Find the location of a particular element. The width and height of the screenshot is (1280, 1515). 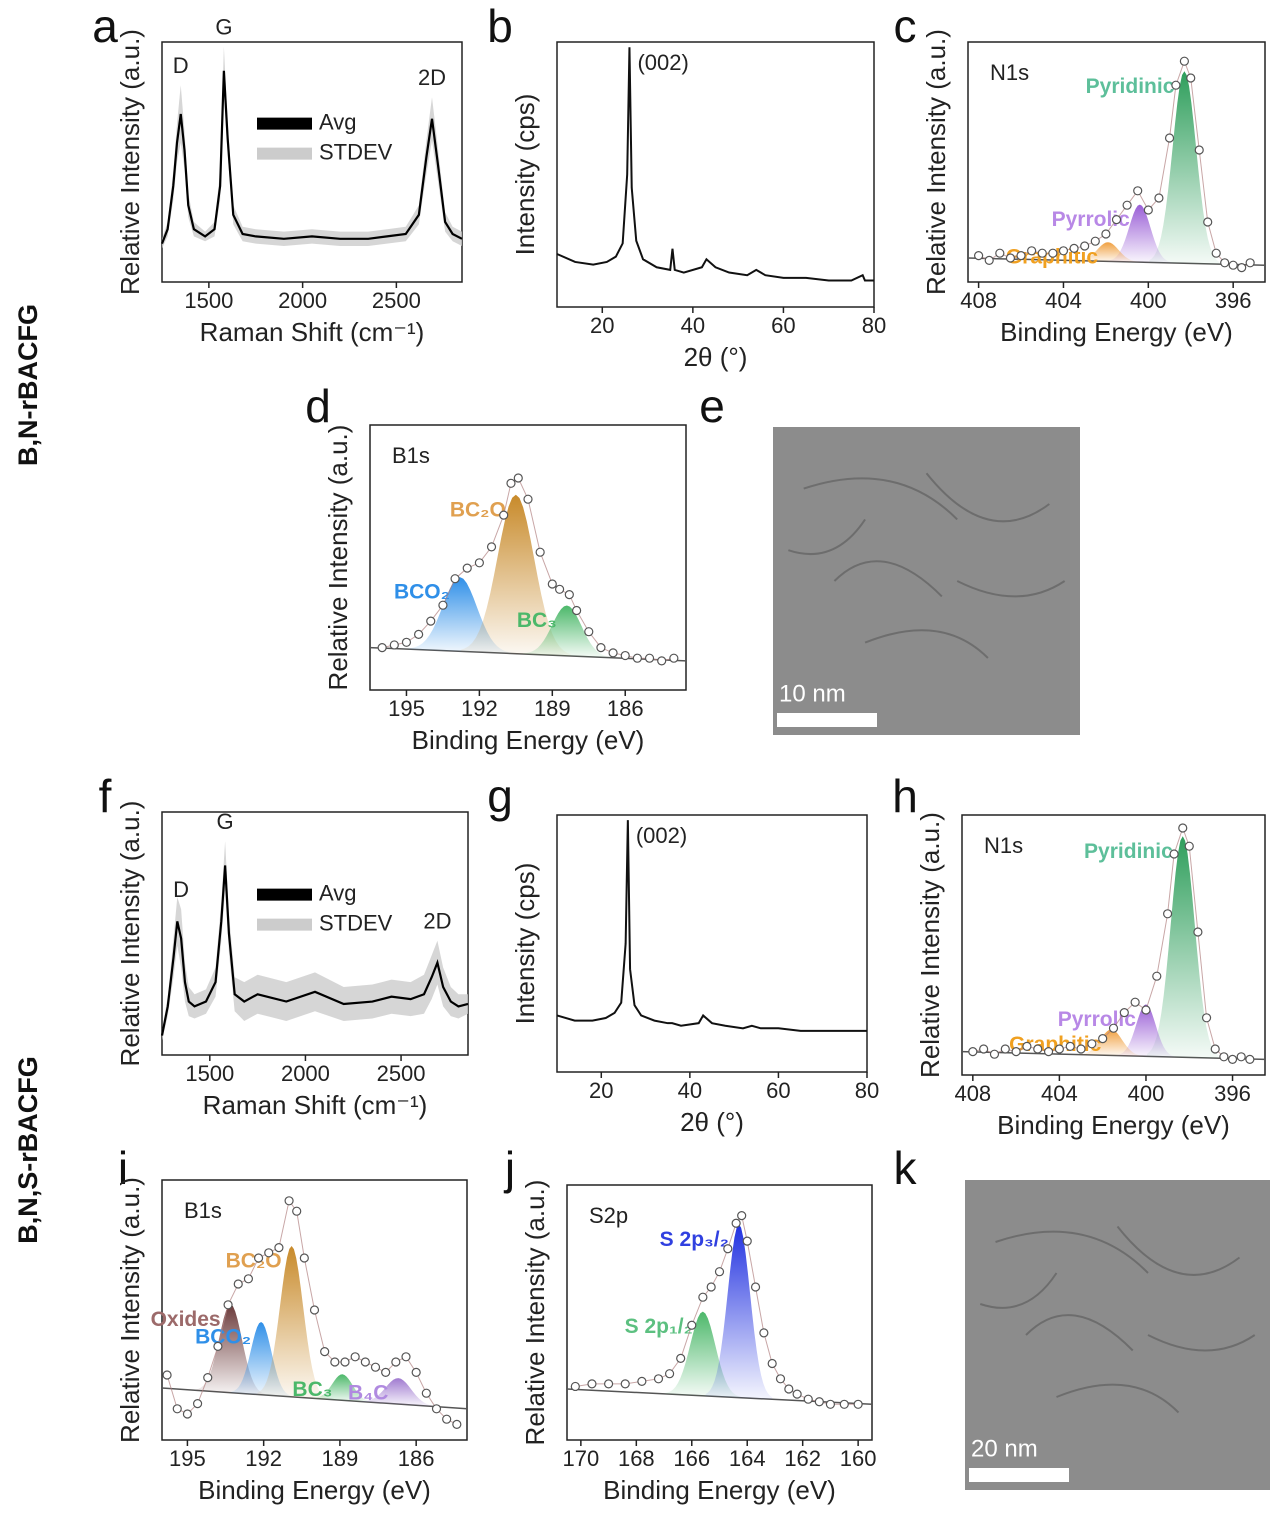

x-tick-label: 20 is located at coordinates (602, 325).